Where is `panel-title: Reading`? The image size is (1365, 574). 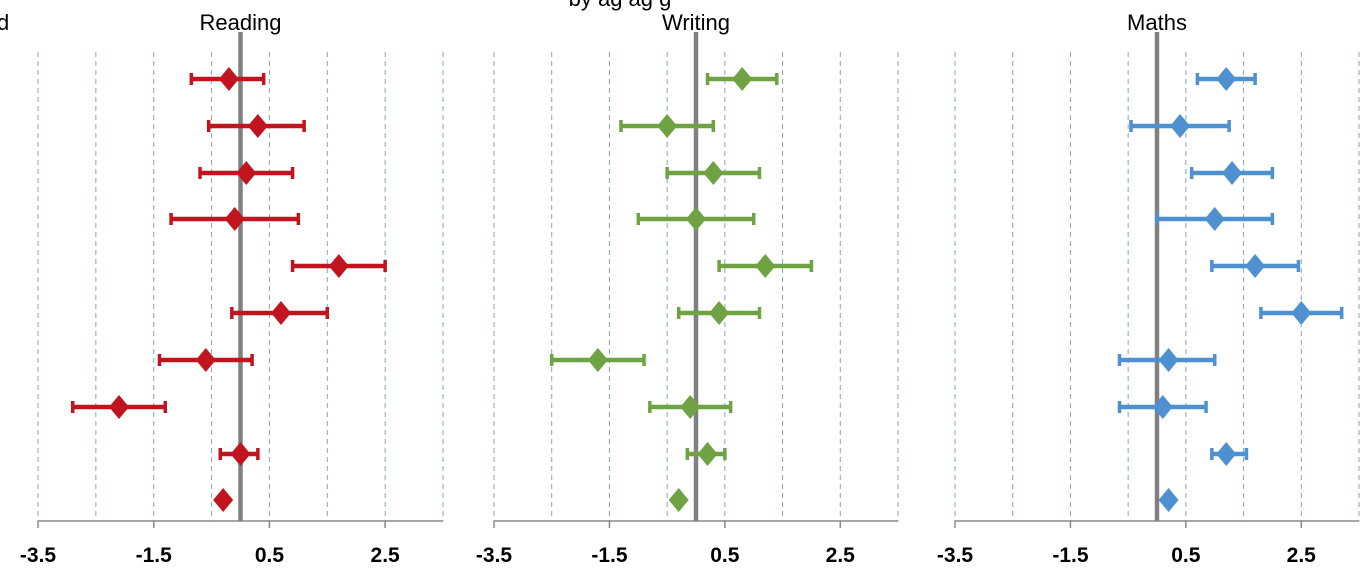
panel-title: Reading is located at coordinates (241, 22).